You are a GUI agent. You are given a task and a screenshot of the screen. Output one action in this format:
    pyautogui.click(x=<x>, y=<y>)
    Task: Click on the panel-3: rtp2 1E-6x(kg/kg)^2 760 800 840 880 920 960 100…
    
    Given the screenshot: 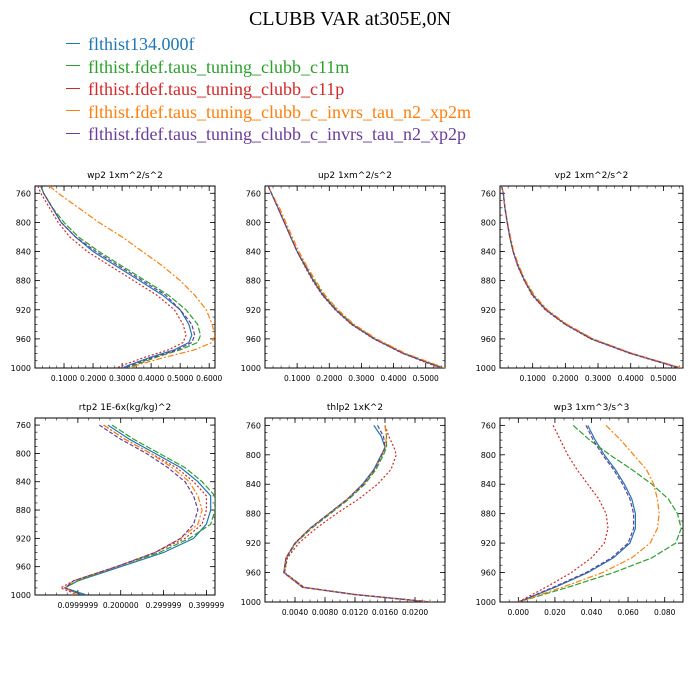 What is the action you would take?
    pyautogui.click(x=118, y=506)
    